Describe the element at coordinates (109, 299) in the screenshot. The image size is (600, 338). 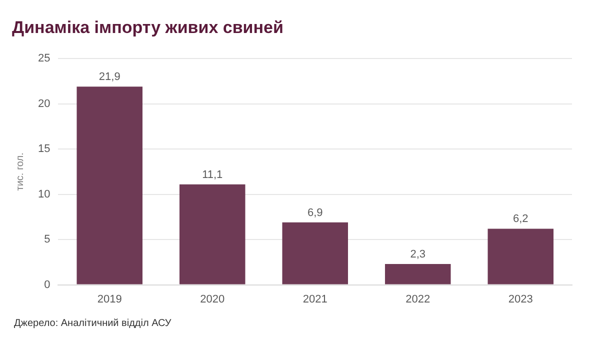
I see `x-tick-label: 2019` at that location.